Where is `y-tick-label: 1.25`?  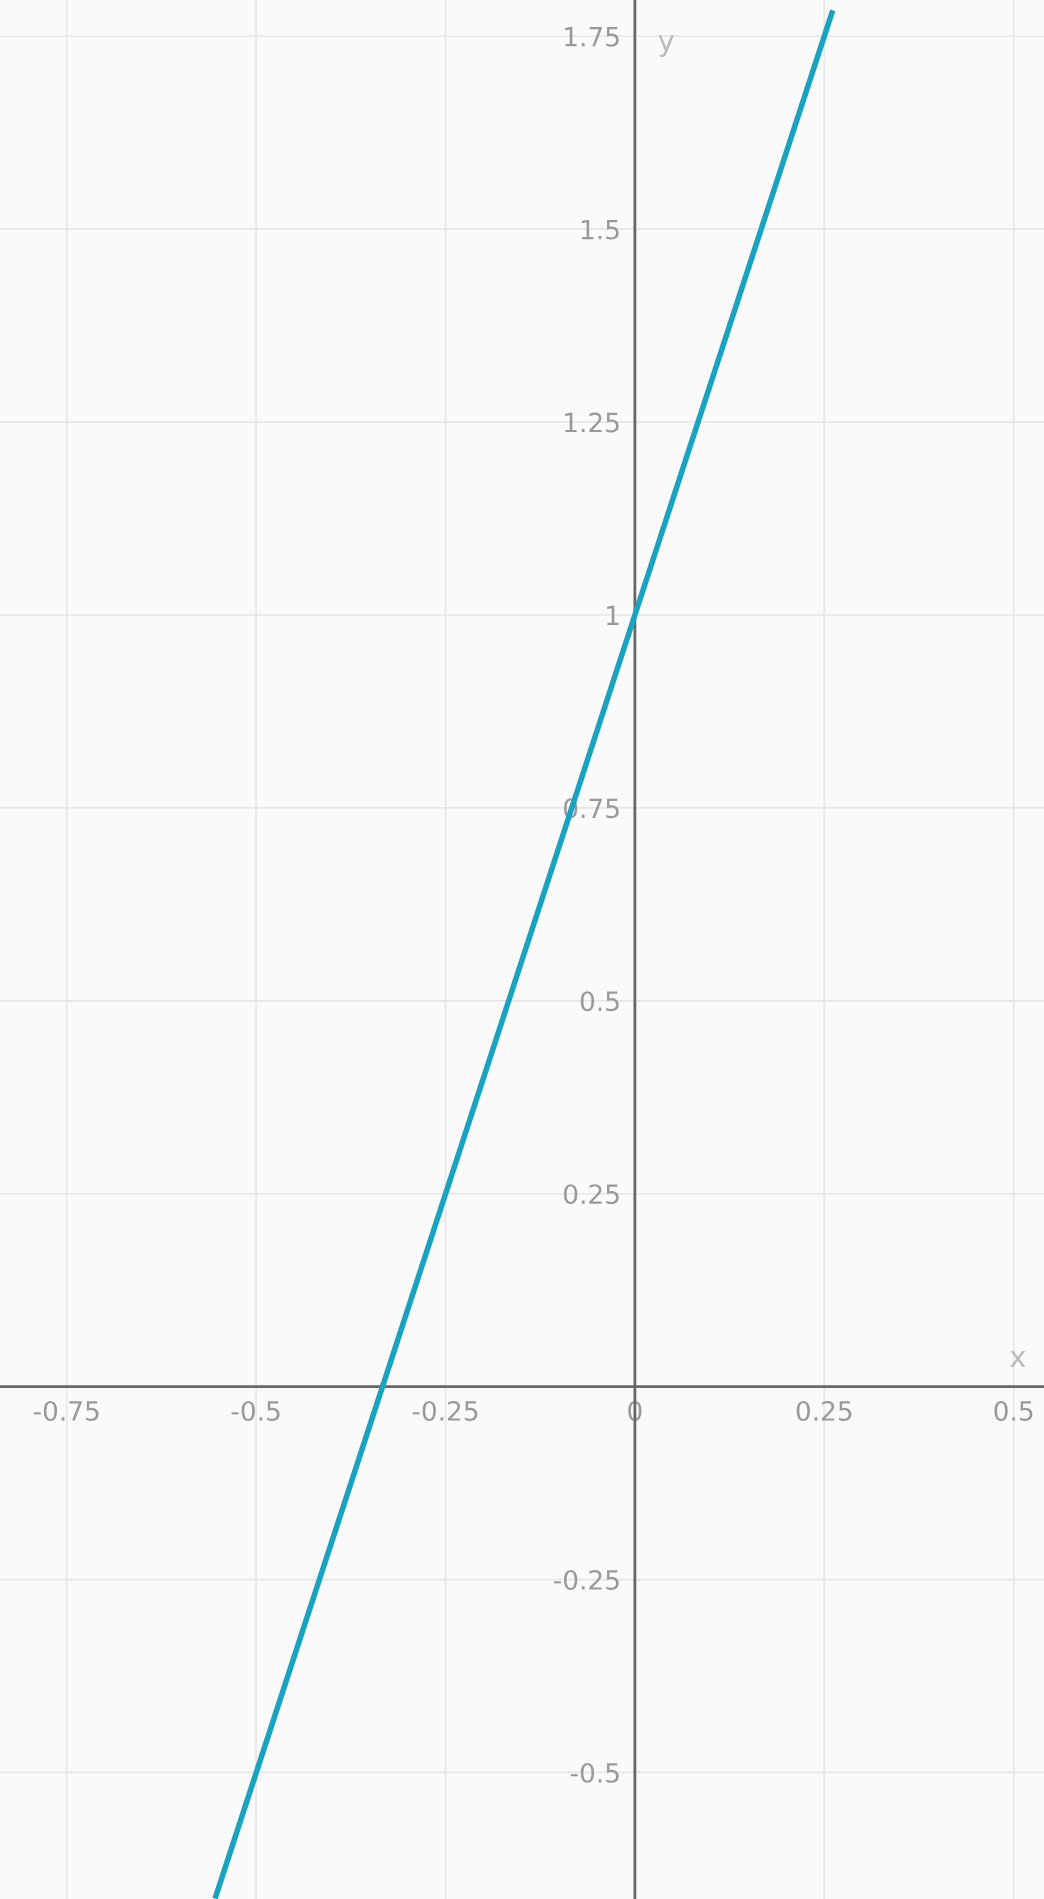 y-tick-label: 1.25 is located at coordinates (592, 422).